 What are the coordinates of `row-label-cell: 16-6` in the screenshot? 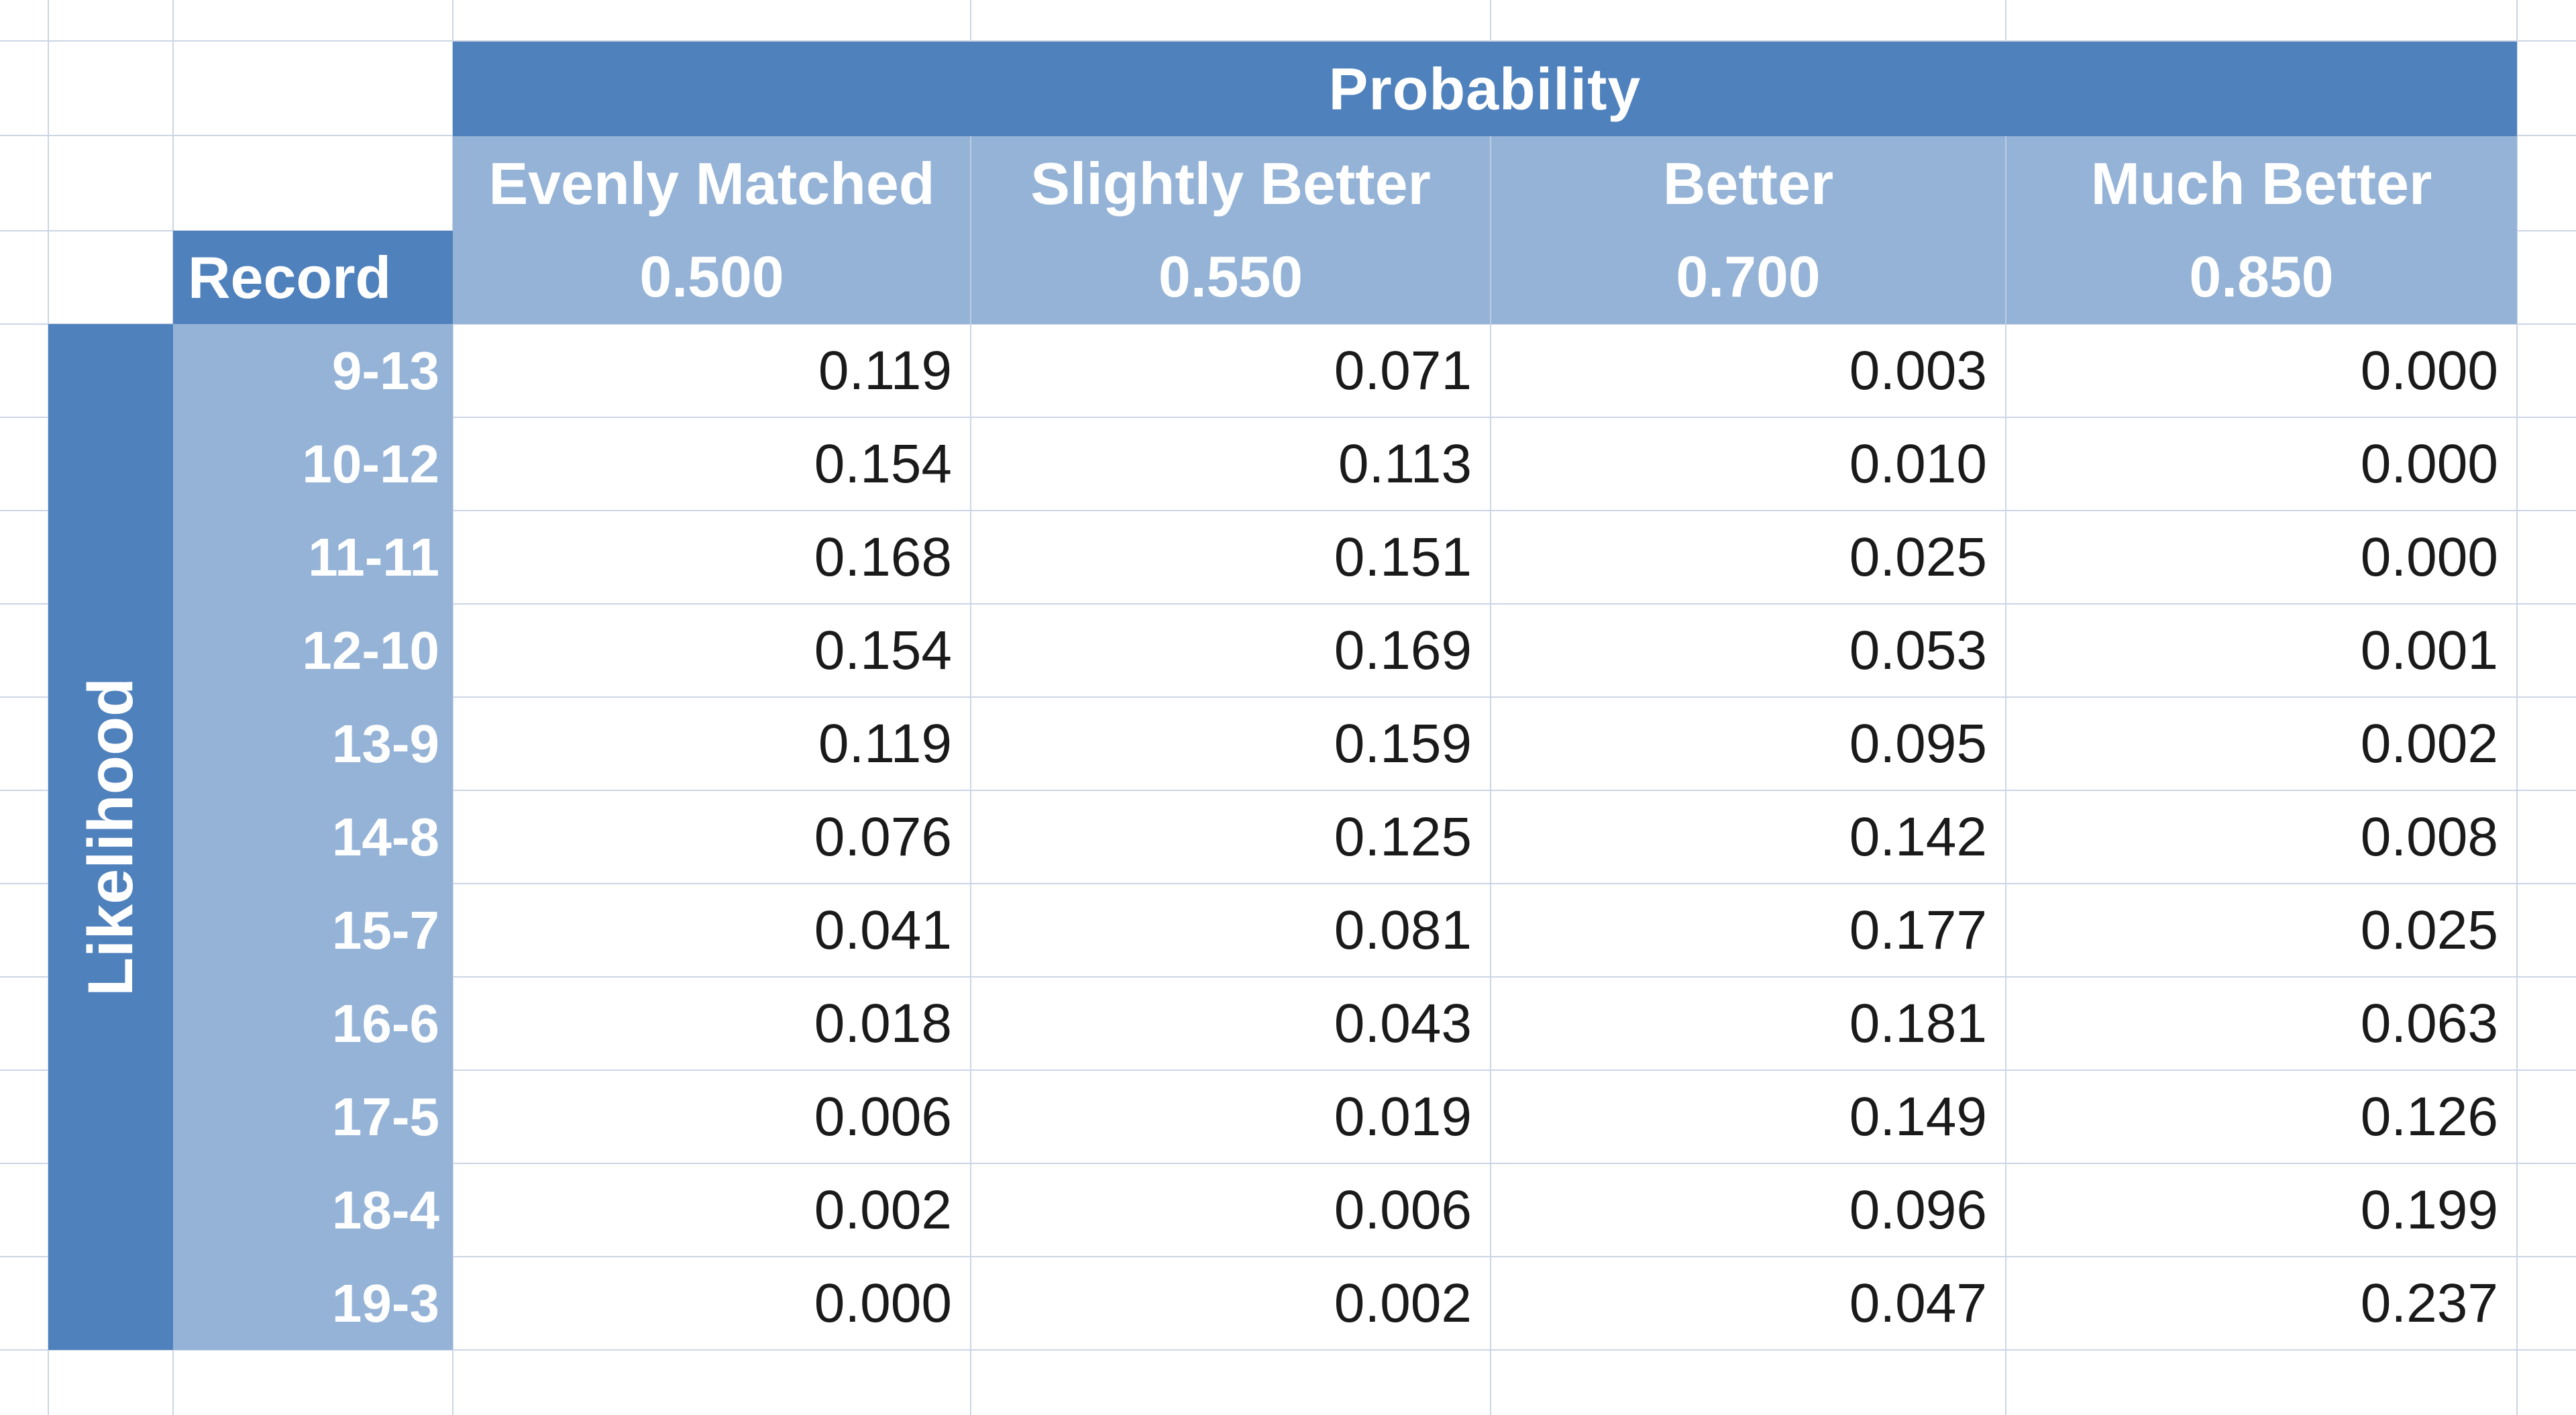 It's located at (313, 1023).